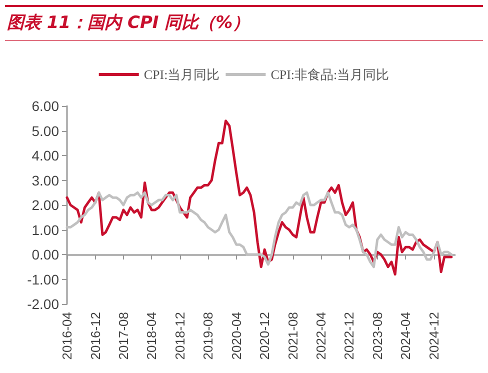 Image resolution: width=488 pixels, height=373 pixels. What do you see at coordinates (123, 336) in the screenshot?
I see `x-tick-label: 2017-08` at bounding box center [123, 336].